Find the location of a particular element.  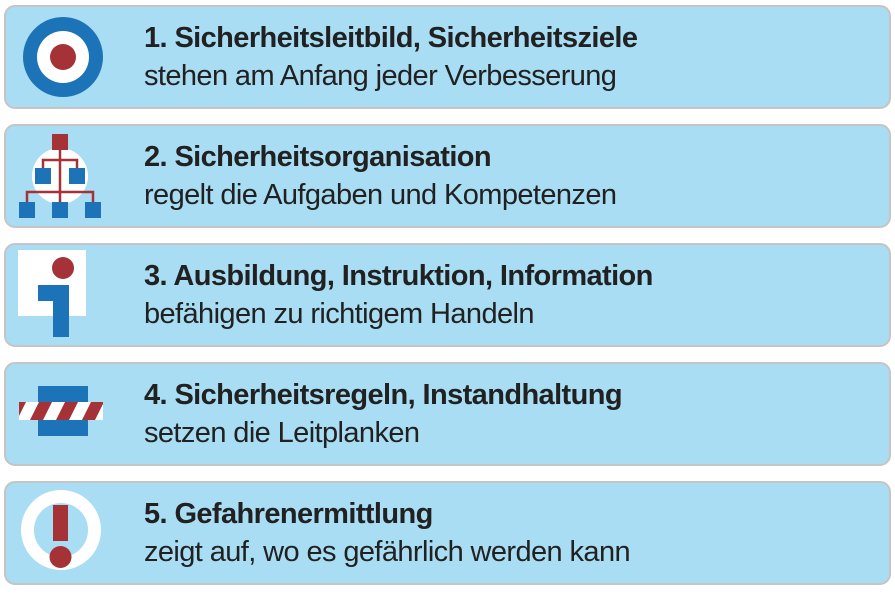

step-subtitle: befähigen zu richtigem Handeln is located at coordinates (339, 314).